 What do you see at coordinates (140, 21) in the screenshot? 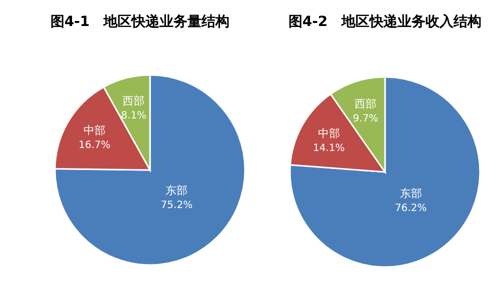
I see `chart-title: 图4-1 地区快递业务量结构` at bounding box center [140, 21].